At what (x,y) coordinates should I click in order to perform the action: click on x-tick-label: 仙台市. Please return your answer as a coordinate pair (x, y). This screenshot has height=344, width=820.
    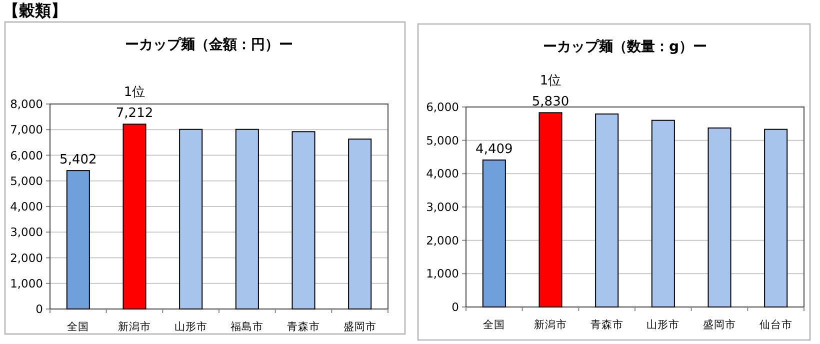
    Looking at the image, I should click on (775, 324).